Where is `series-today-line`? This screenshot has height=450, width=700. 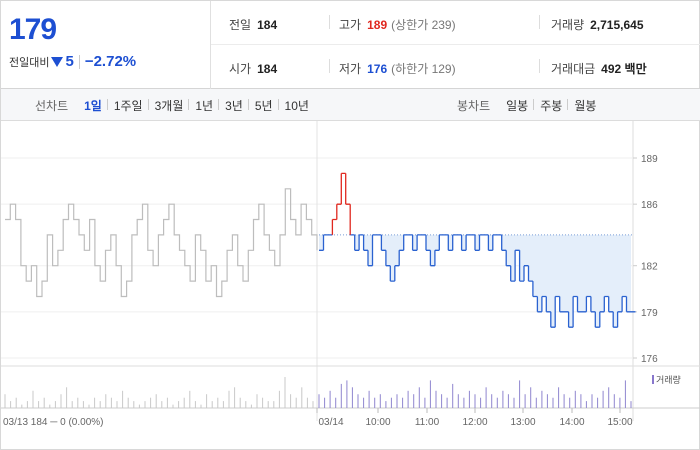
series-today-line is located at coordinates (477, 281).